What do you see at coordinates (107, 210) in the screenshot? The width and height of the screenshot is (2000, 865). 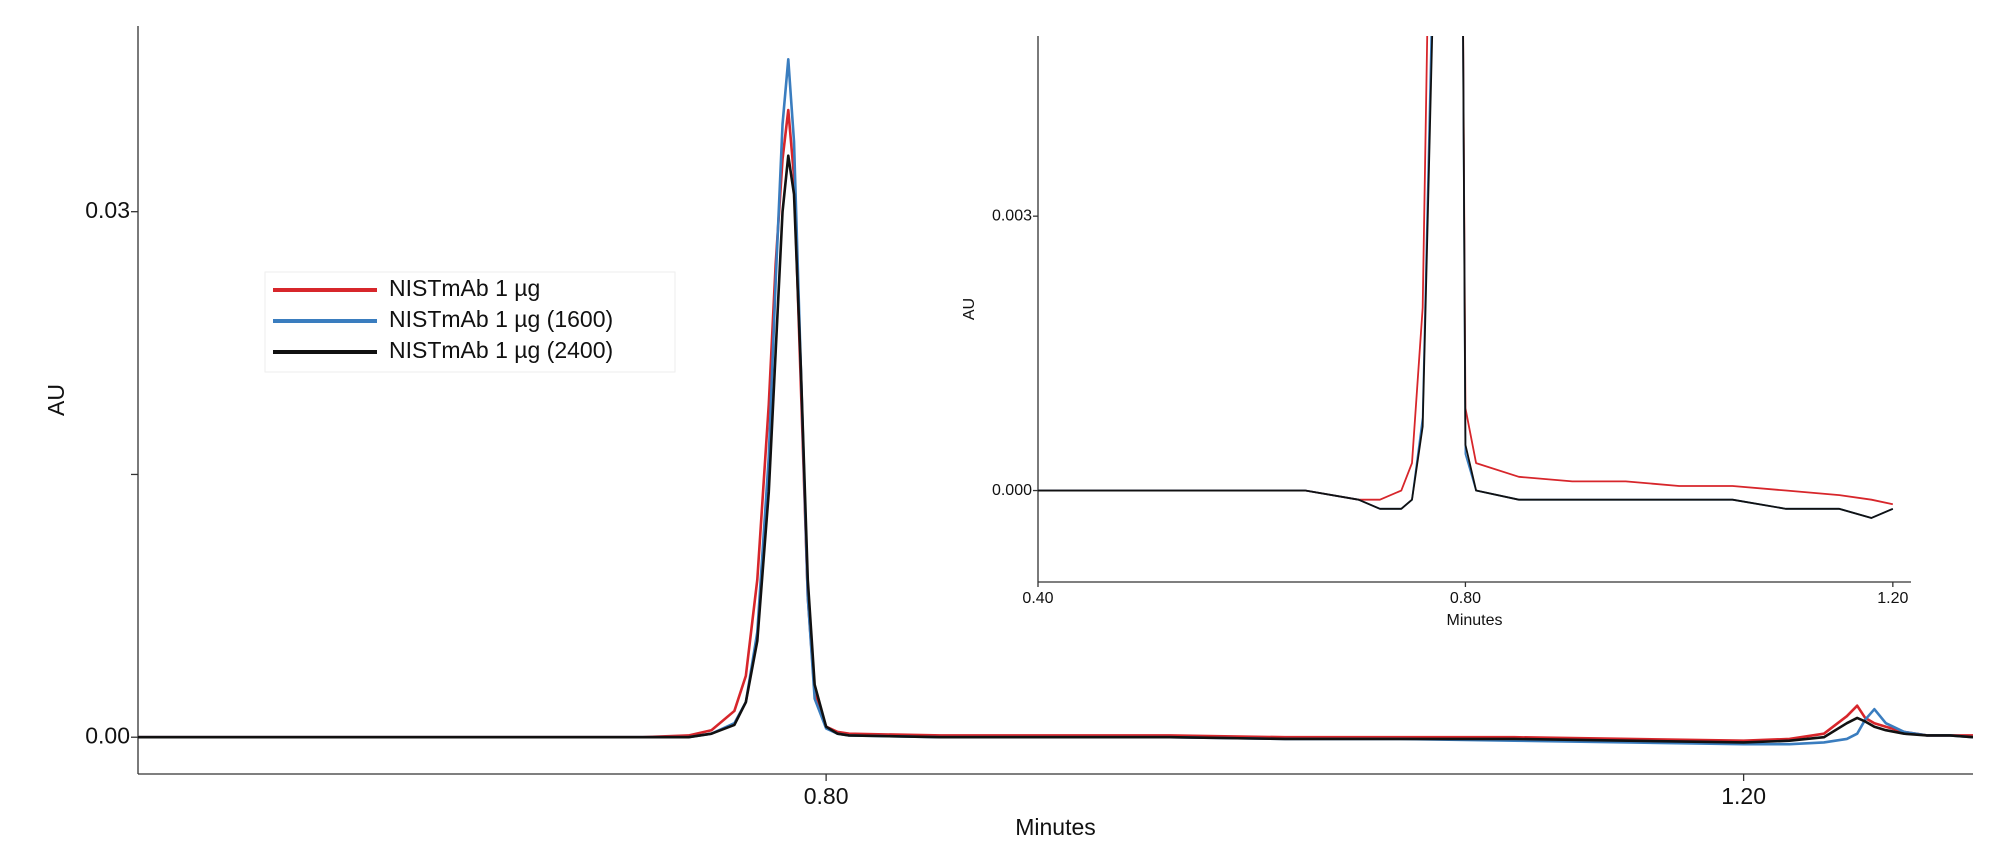 I see `y-tick-label: 0.03` at bounding box center [107, 210].